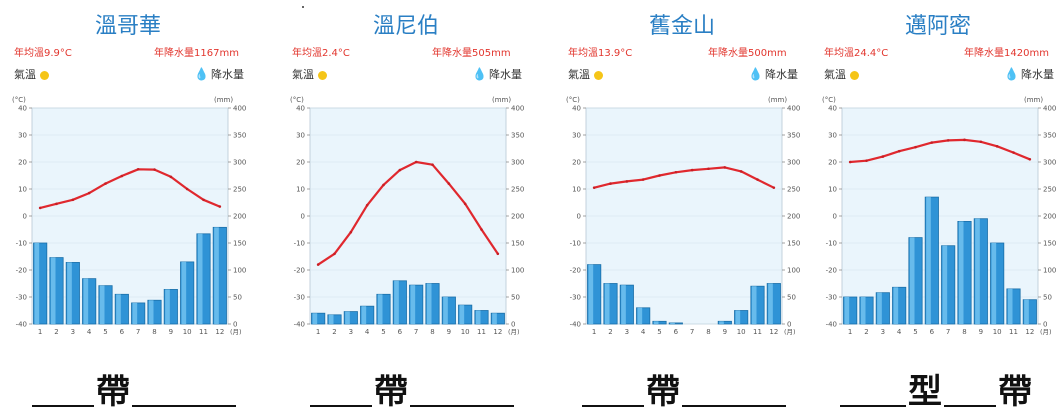  What do you see at coordinates (517, 244) in the screenshot?
I see `precip-tick-label: 150` at bounding box center [517, 244].